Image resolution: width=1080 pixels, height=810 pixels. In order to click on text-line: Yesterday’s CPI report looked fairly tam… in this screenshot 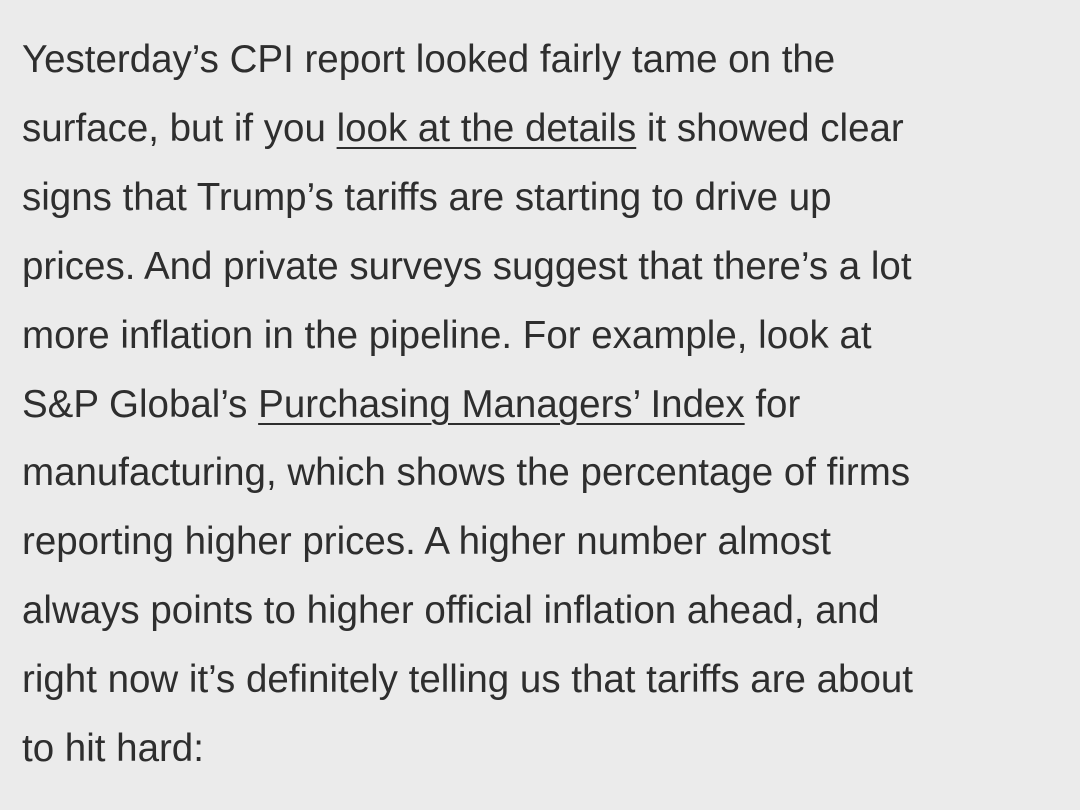, I will do `click(429, 59)`.